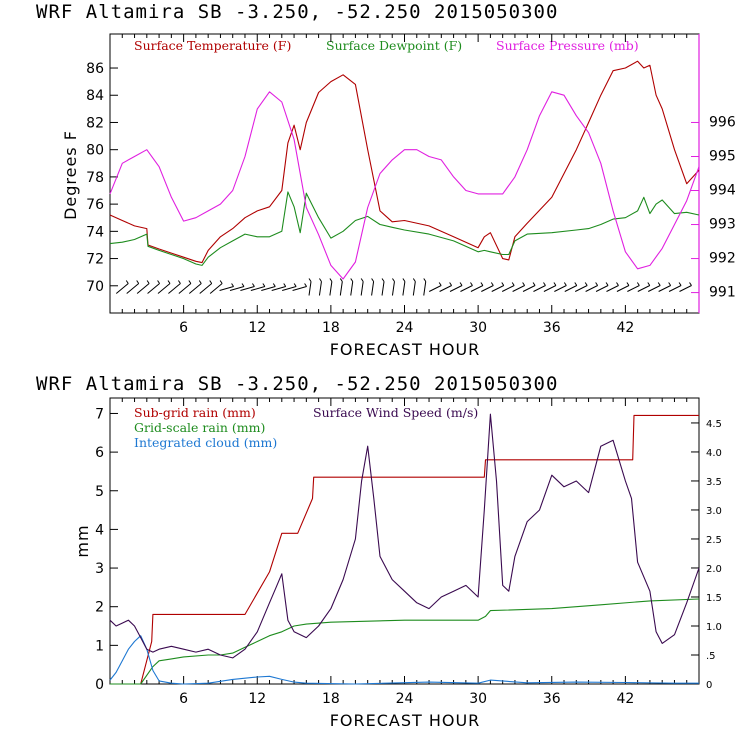 Image resolution: width=740 pixels, height=740 pixels. What do you see at coordinates (95, 205) in the screenshot?
I see `top-y-tick-label: 76` at bounding box center [95, 205].